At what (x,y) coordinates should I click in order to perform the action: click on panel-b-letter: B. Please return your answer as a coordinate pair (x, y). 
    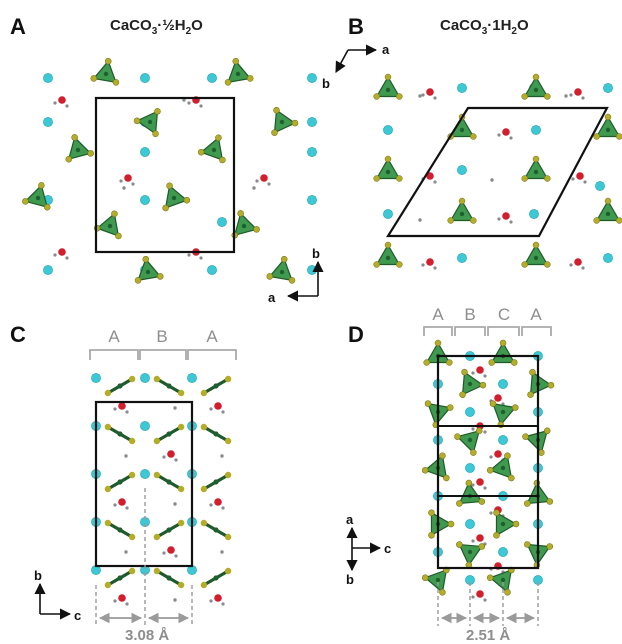
    Looking at the image, I should click on (356, 26).